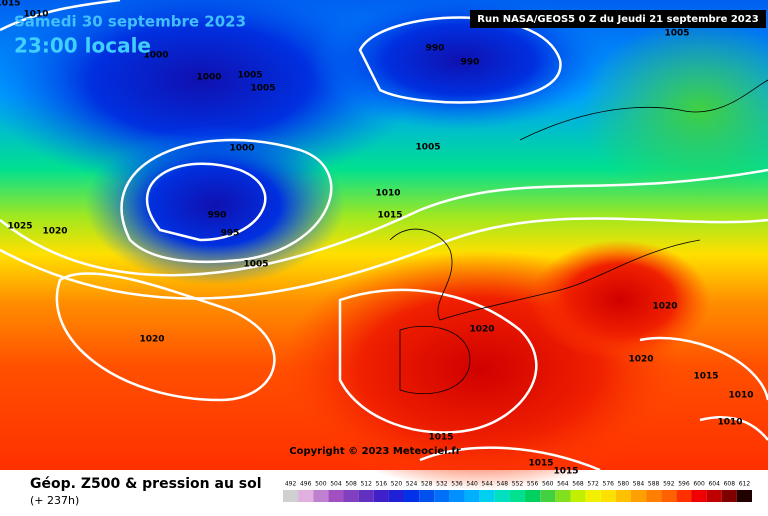  Describe the element at coordinates (291, 484) in the screenshot. I see `scale-label: 492` at that location.